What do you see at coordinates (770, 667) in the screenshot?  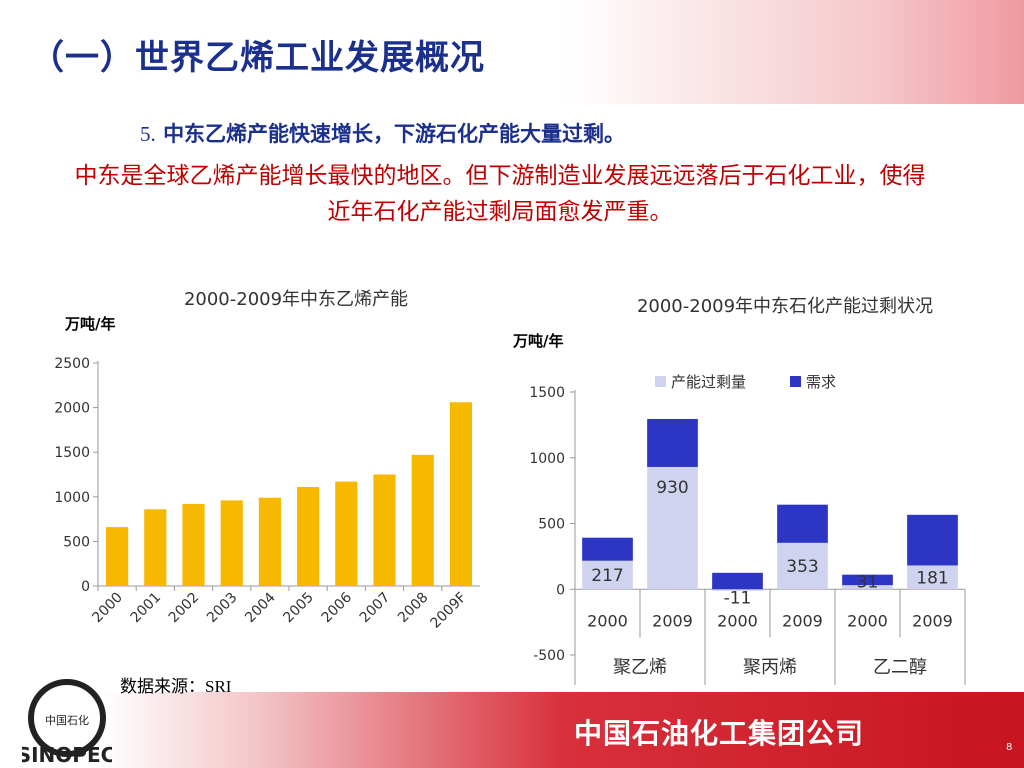 I see `group-label: 聚丙烯` at bounding box center [770, 667].